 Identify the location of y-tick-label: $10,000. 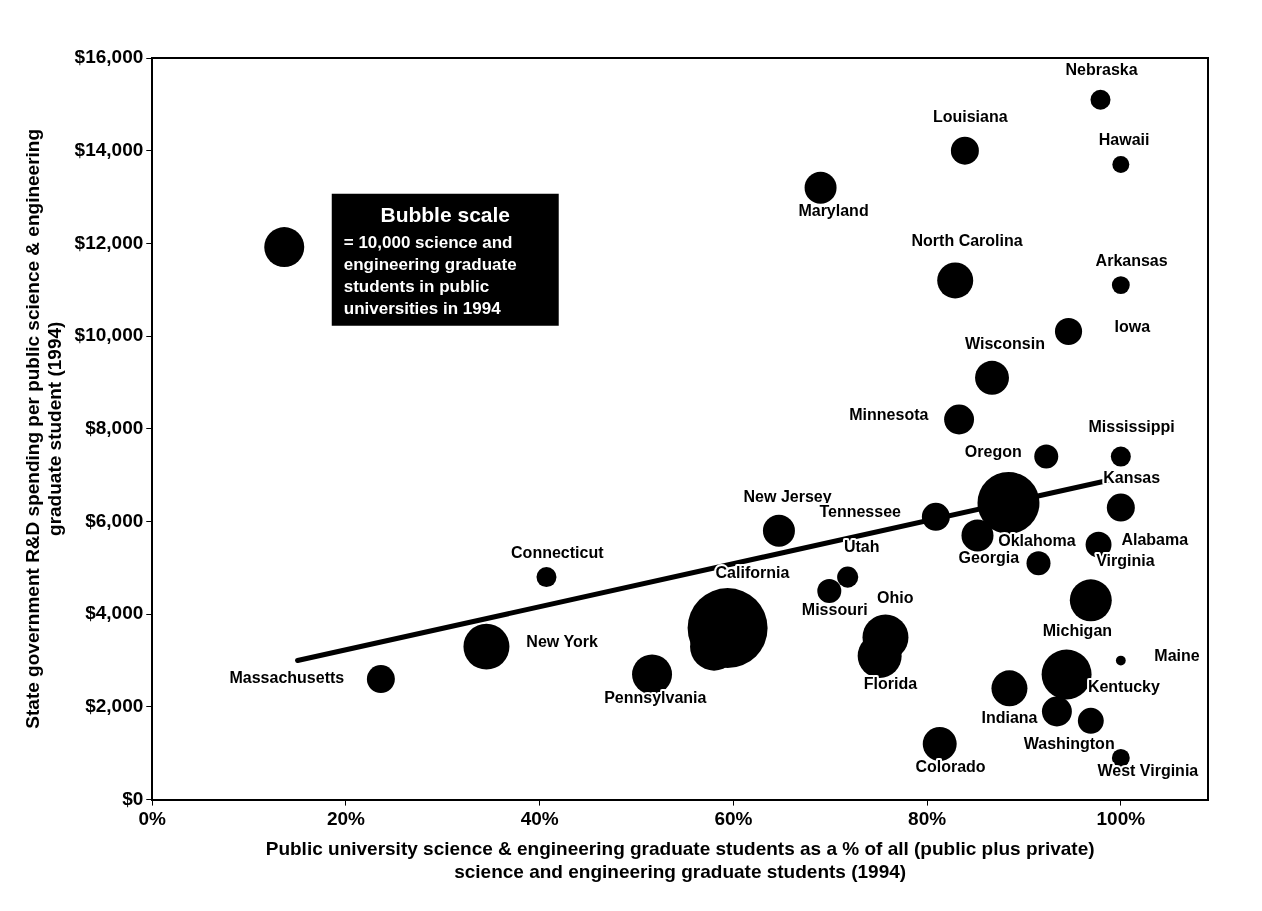
(109, 335).